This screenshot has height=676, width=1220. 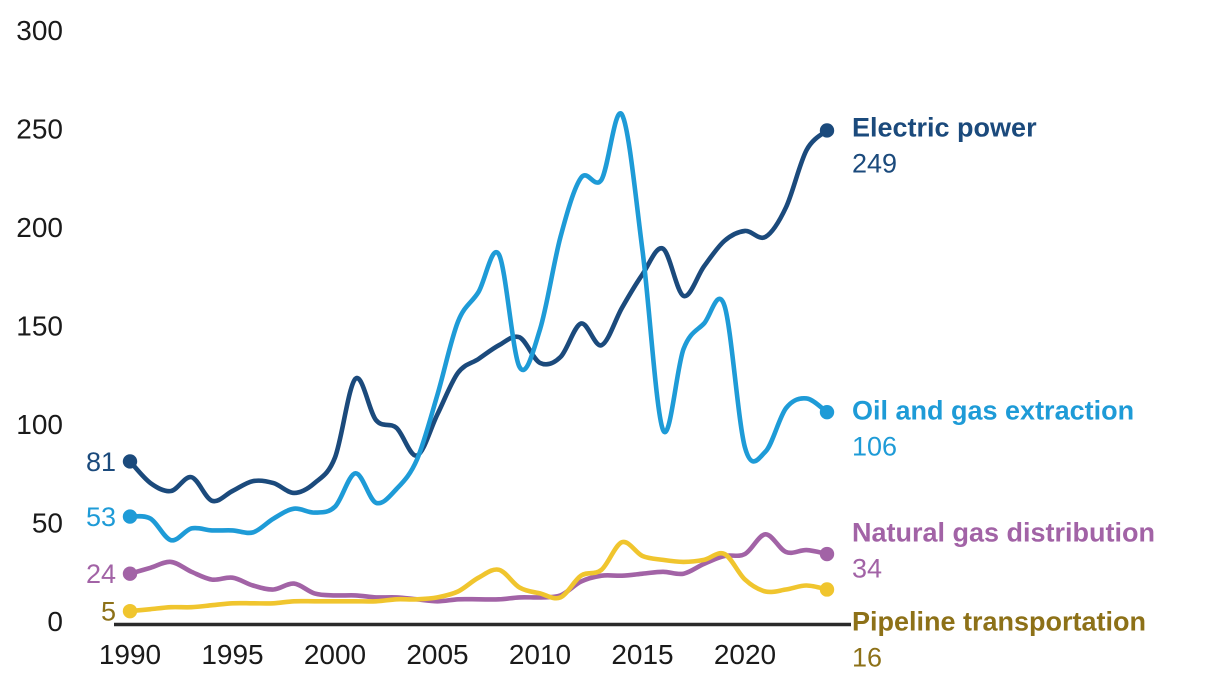 What do you see at coordinates (39, 30) in the screenshot?
I see `y-axis-tick-label: 300` at bounding box center [39, 30].